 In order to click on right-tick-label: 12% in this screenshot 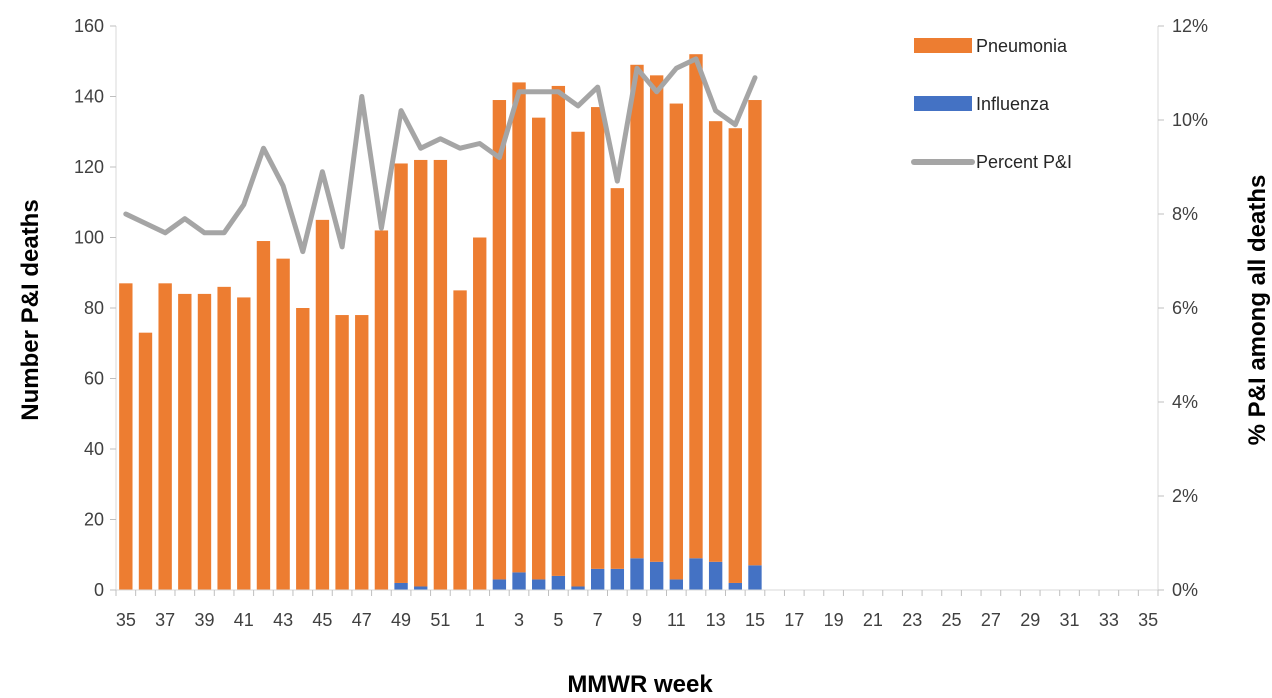, I will do `click(1190, 26)`.